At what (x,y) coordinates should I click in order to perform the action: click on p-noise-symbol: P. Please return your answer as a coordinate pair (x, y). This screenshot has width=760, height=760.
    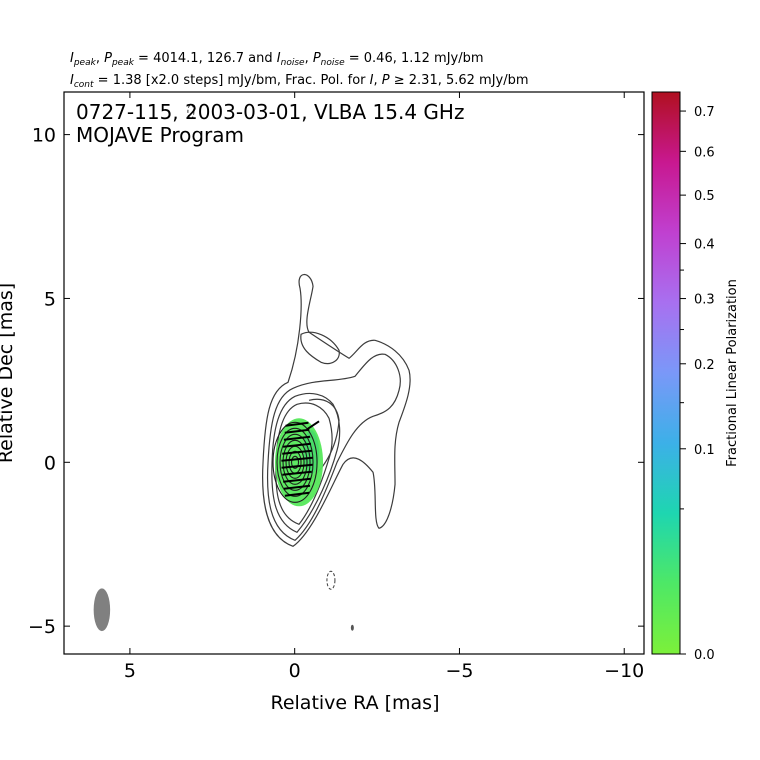
    Looking at the image, I should click on (317, 58).